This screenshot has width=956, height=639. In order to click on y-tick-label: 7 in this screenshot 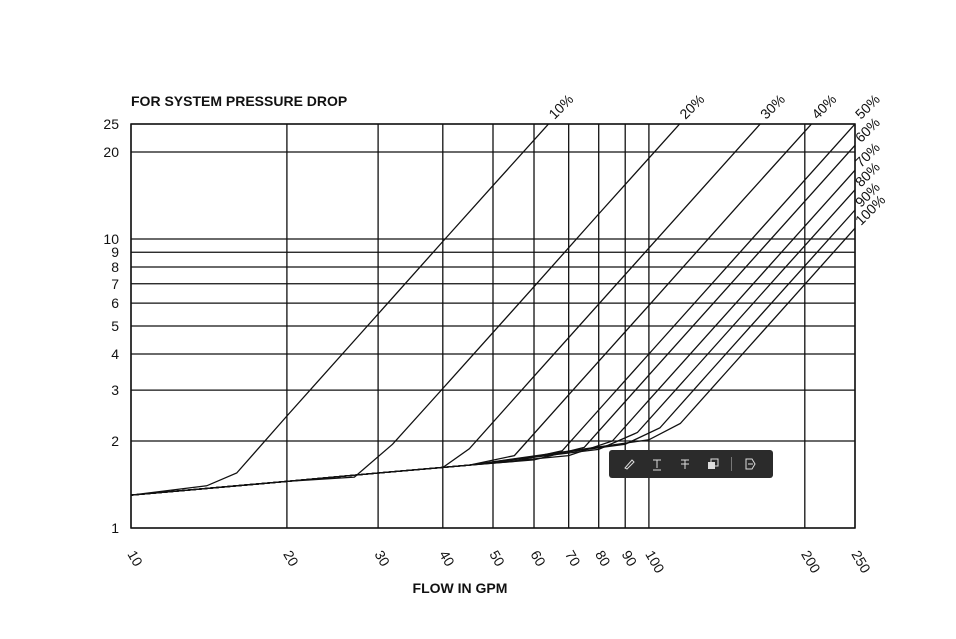, I will do `click(115, 284)`.